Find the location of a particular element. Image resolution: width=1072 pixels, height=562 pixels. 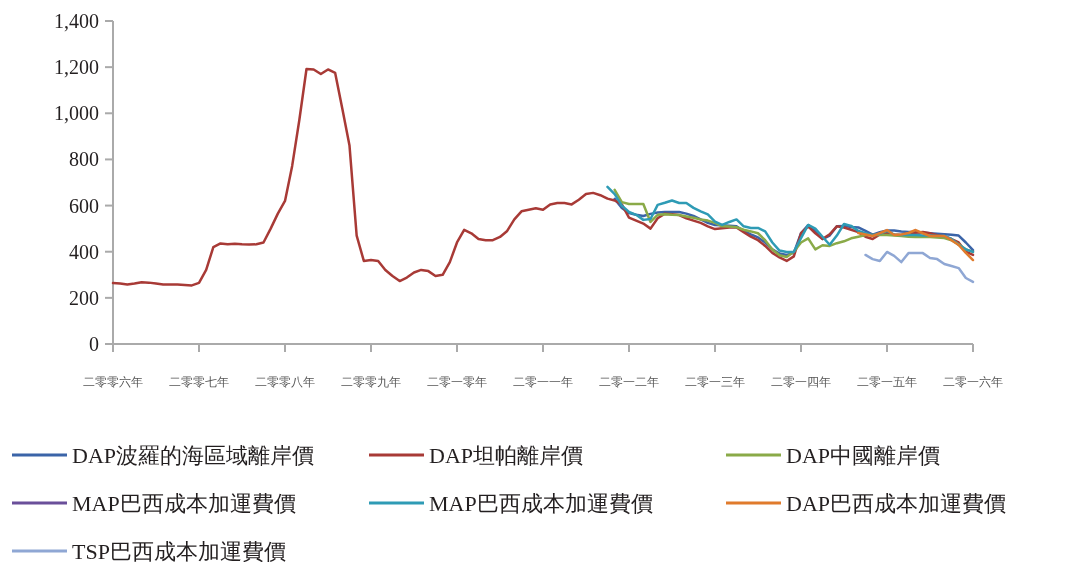

y-tick-label: 600 is located at coordinates (84, 205).